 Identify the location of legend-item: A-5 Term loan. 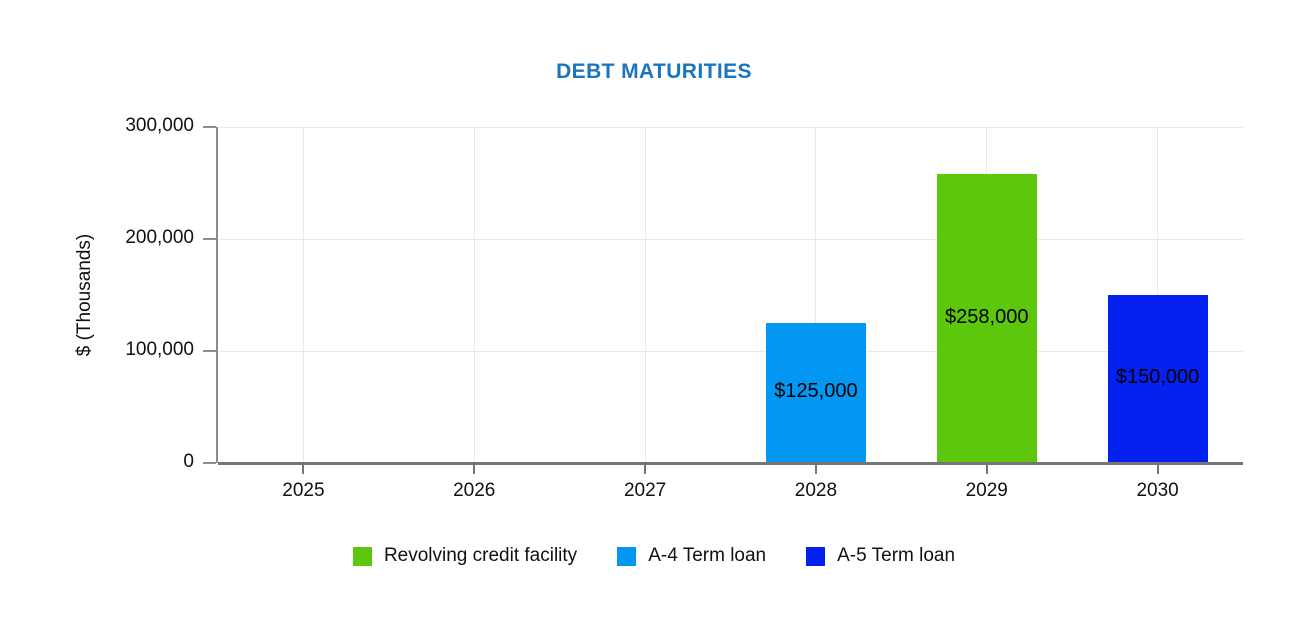
(880, 556).